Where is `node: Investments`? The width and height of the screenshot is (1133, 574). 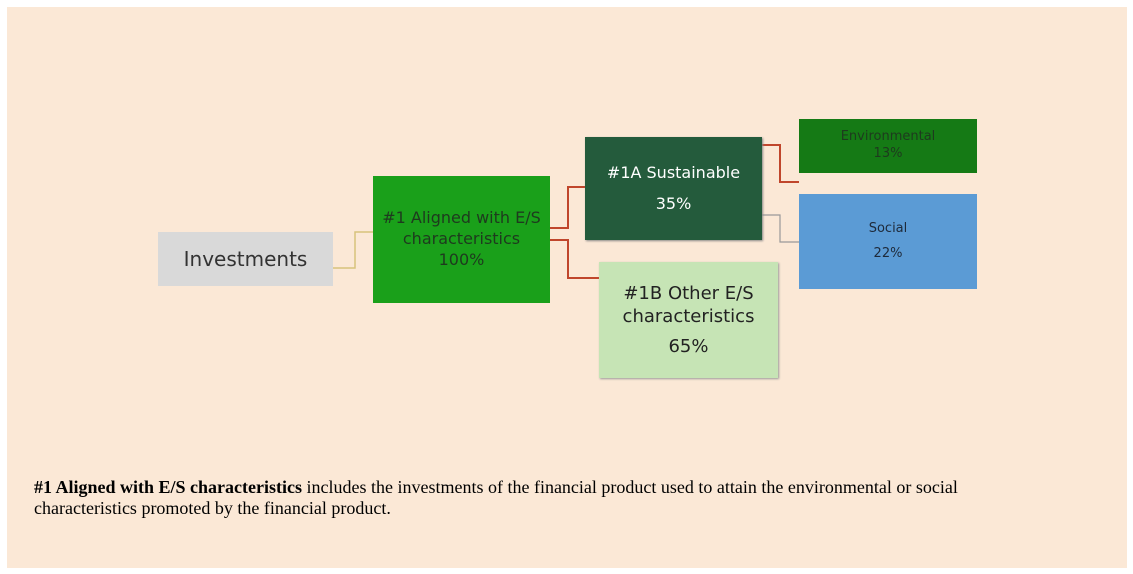 node: Investments is located at coordinates (245, 259).